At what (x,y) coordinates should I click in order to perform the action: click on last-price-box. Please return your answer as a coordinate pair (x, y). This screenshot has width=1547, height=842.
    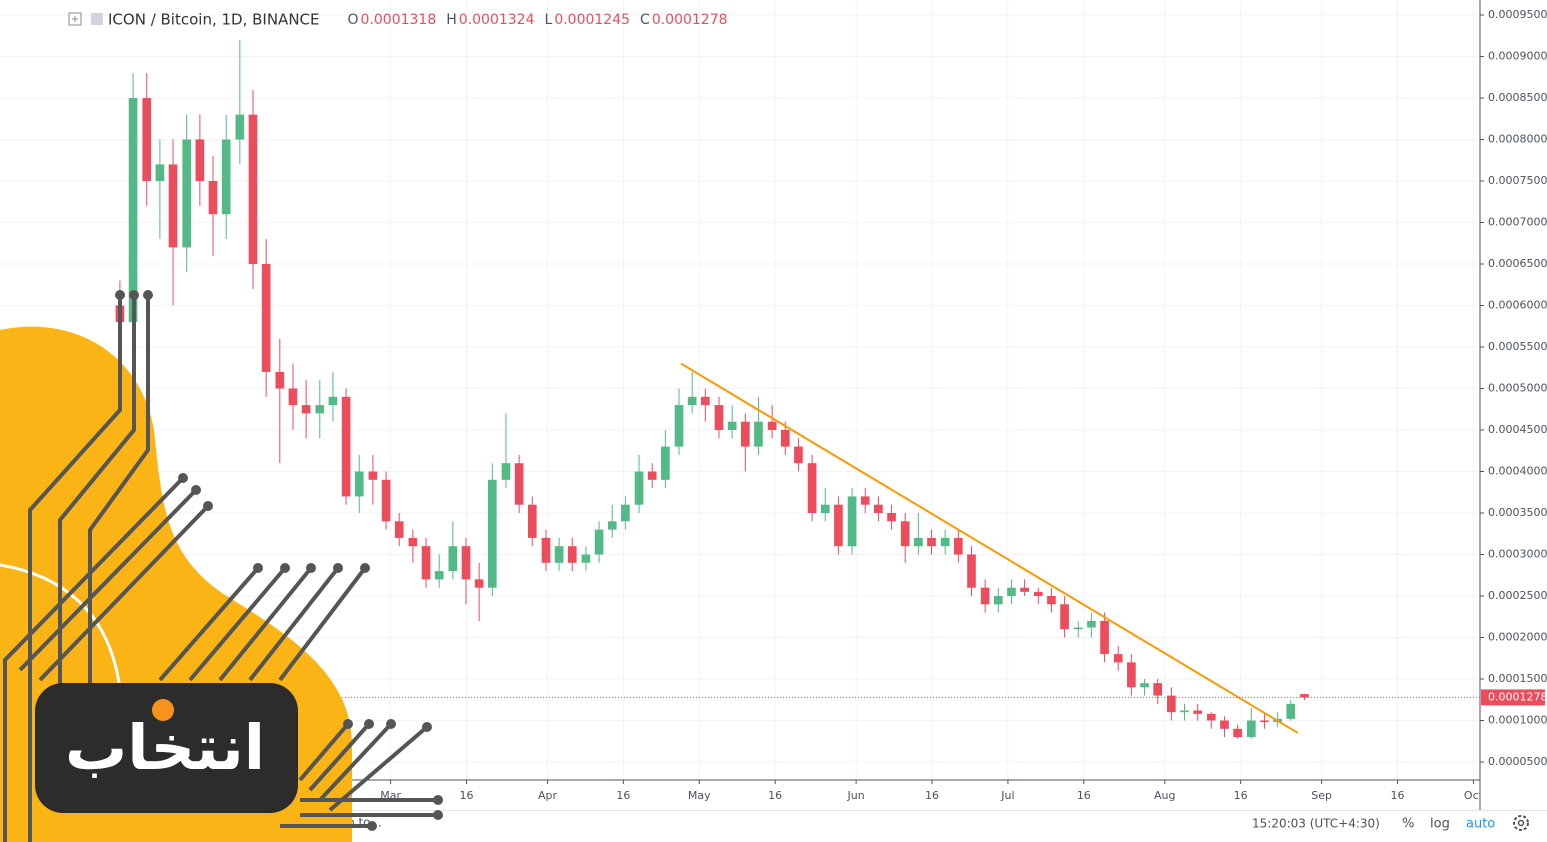
    Looking at the image, I should click on (1513, 697).